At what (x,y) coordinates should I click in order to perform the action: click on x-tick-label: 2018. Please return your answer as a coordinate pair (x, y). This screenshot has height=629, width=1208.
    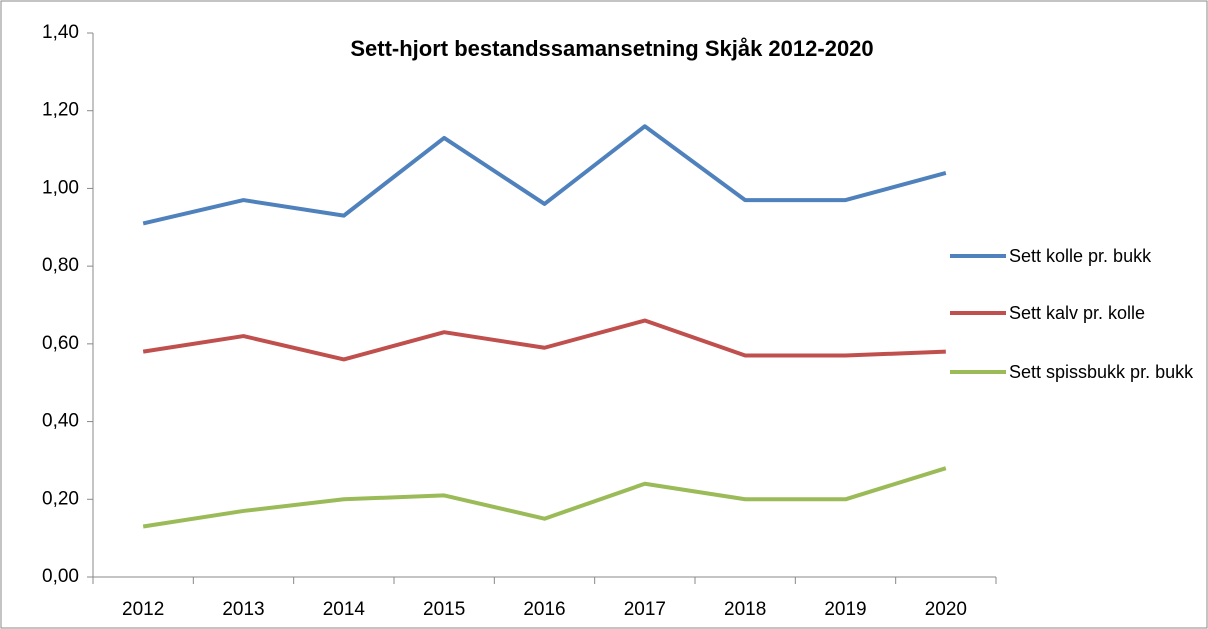
    Looking at the image, I should click on (745, 609).